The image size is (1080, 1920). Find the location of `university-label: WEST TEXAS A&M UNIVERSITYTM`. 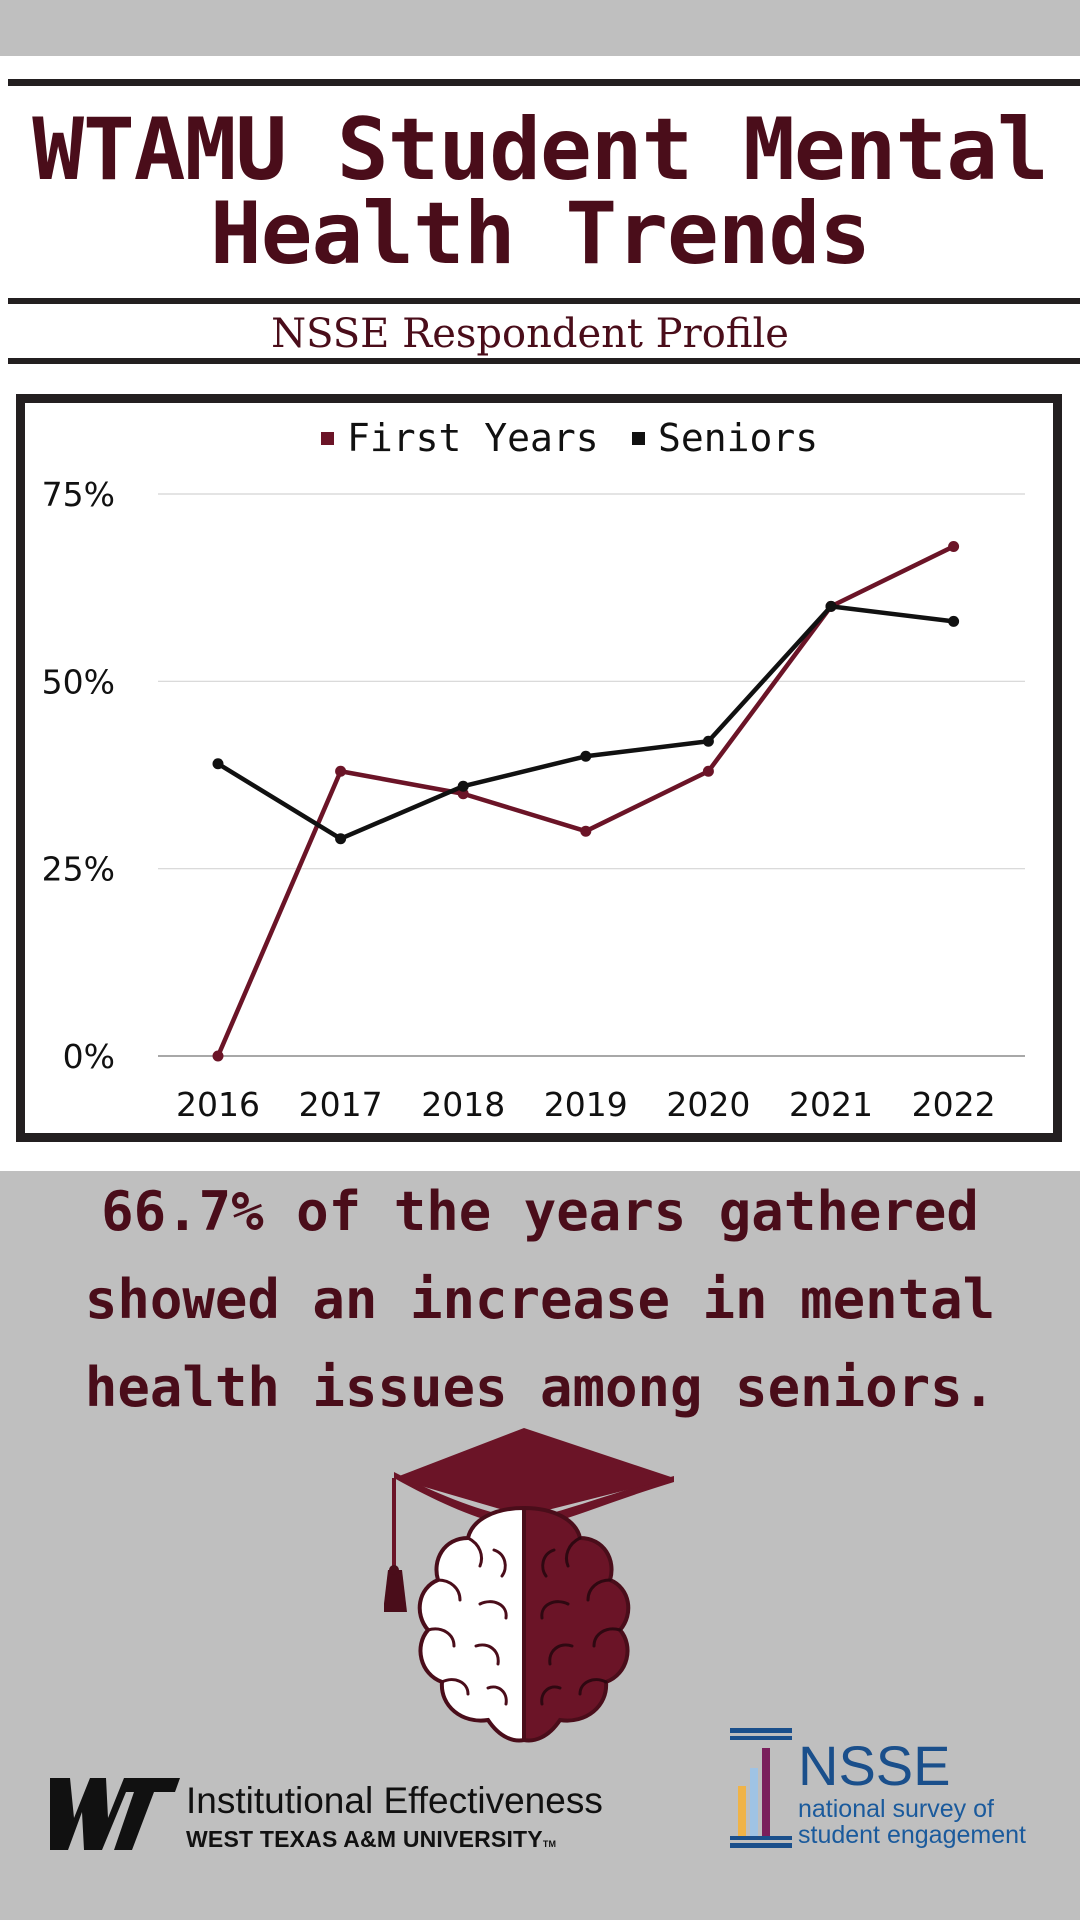

university-label: WEST TEXAS A&M UNIVERSITYTM is located at coordinates (371, 1839).